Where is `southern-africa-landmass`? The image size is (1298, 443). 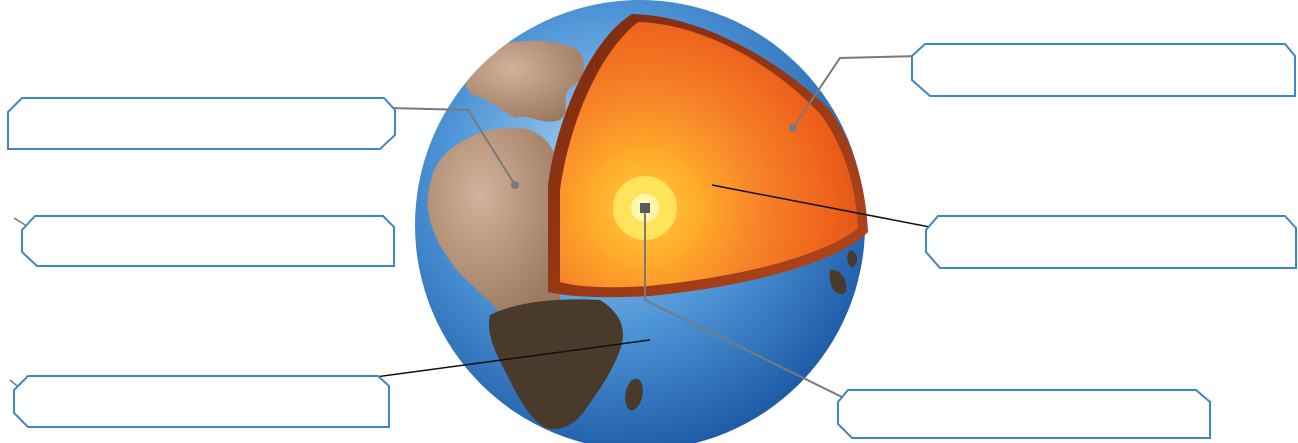
southern-africa-landmass is located at coordinates (556, 364).